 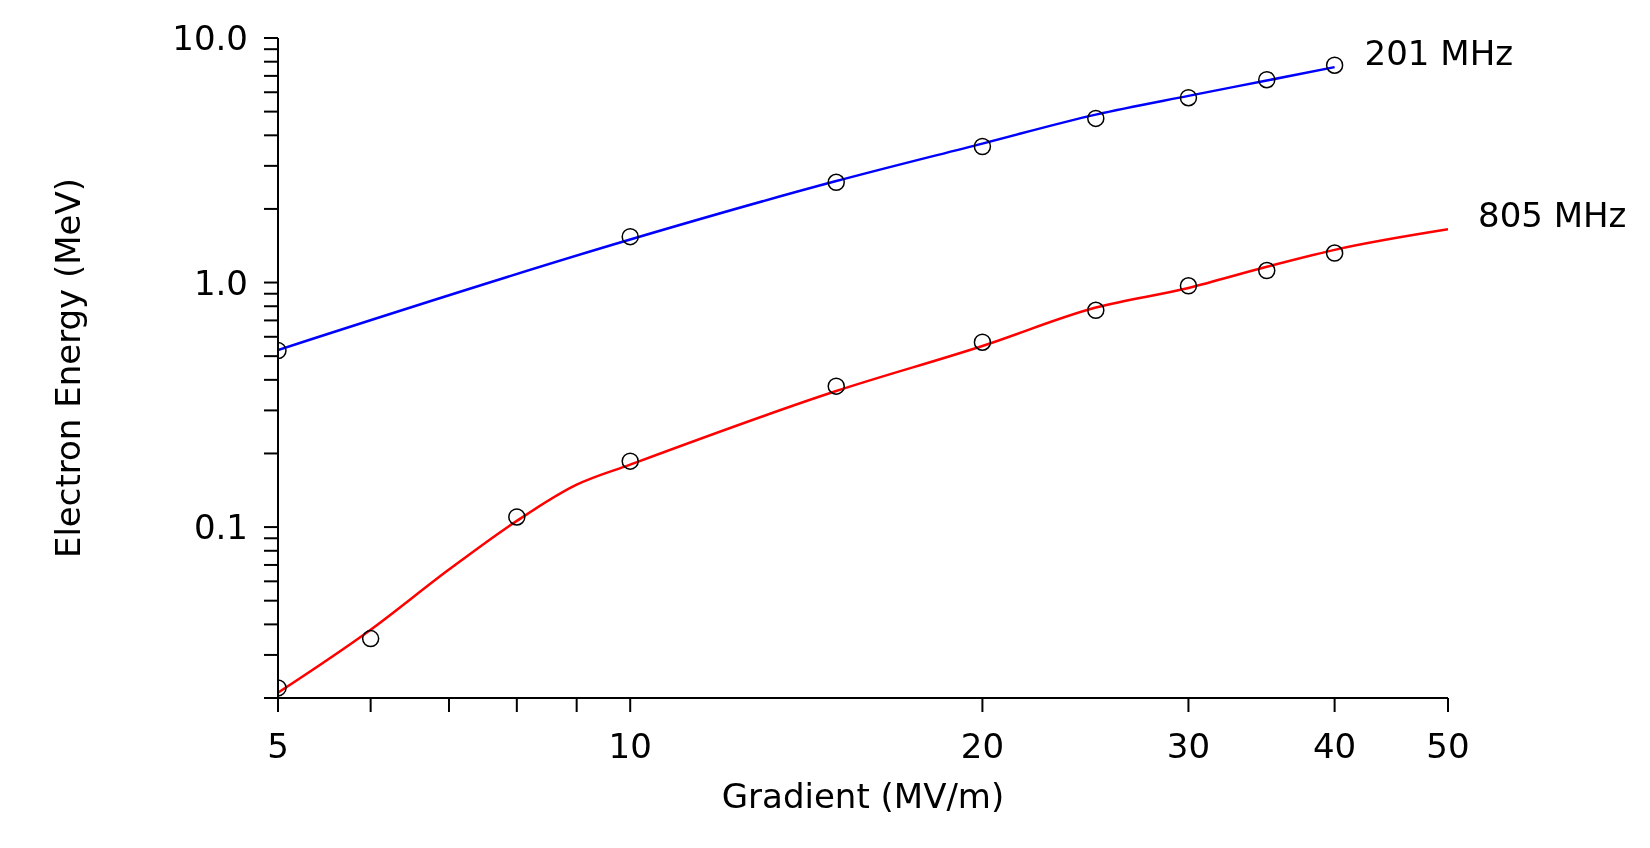 What do you see at coordinates (1448, 746) in the screenshot?
I see `x-tick-label: 50` at bounding box center [1448, 746].